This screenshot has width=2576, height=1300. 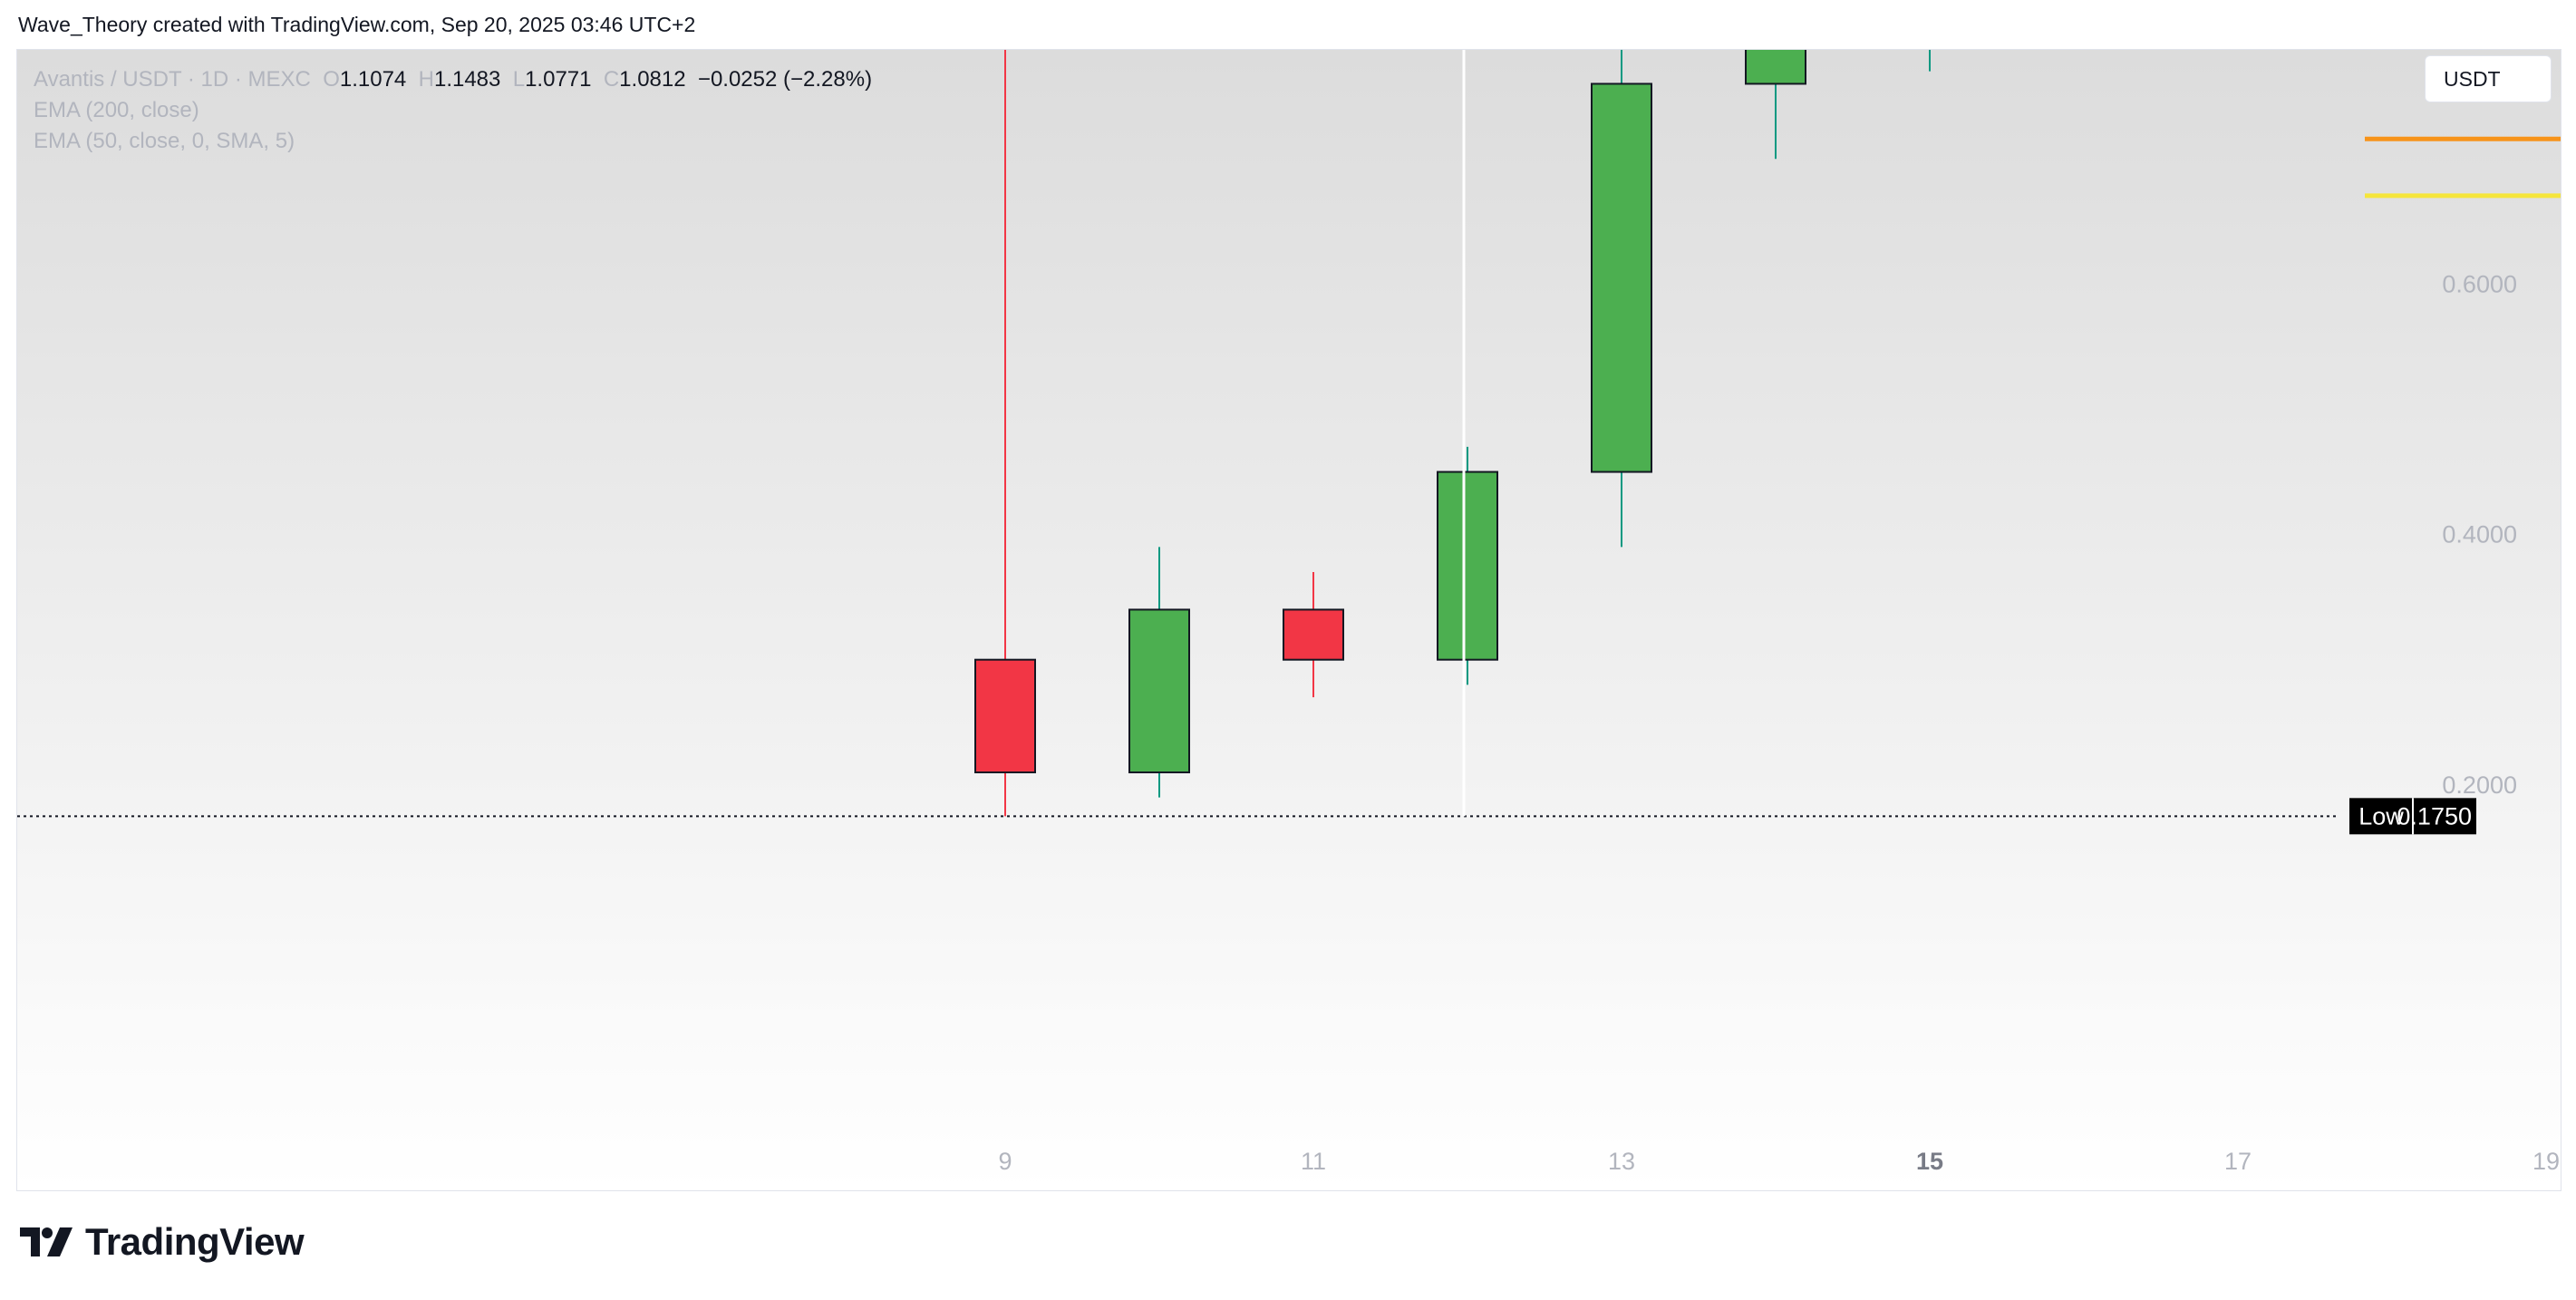 I want to click on low-value: 1.0771, so click(x=558, y=79).